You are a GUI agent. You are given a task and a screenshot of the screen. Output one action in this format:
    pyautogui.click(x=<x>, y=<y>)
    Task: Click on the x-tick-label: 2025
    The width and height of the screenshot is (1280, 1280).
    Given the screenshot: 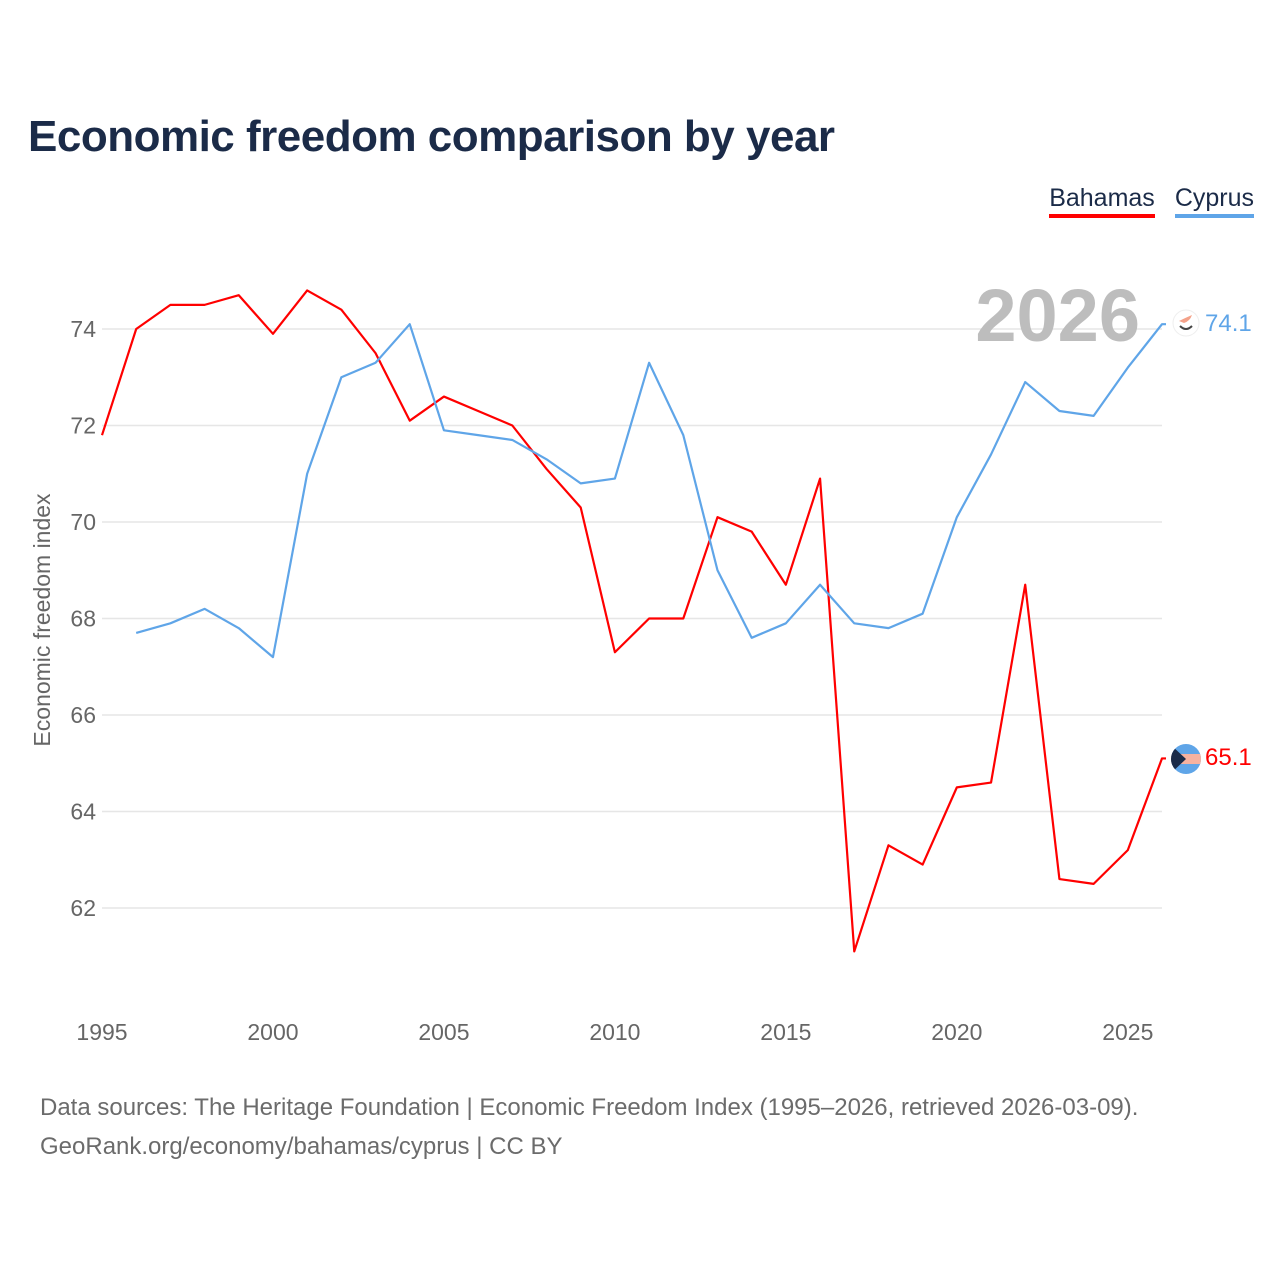 What is the action you would take?
    pyautogui.click(x=1127, y=1032)
    